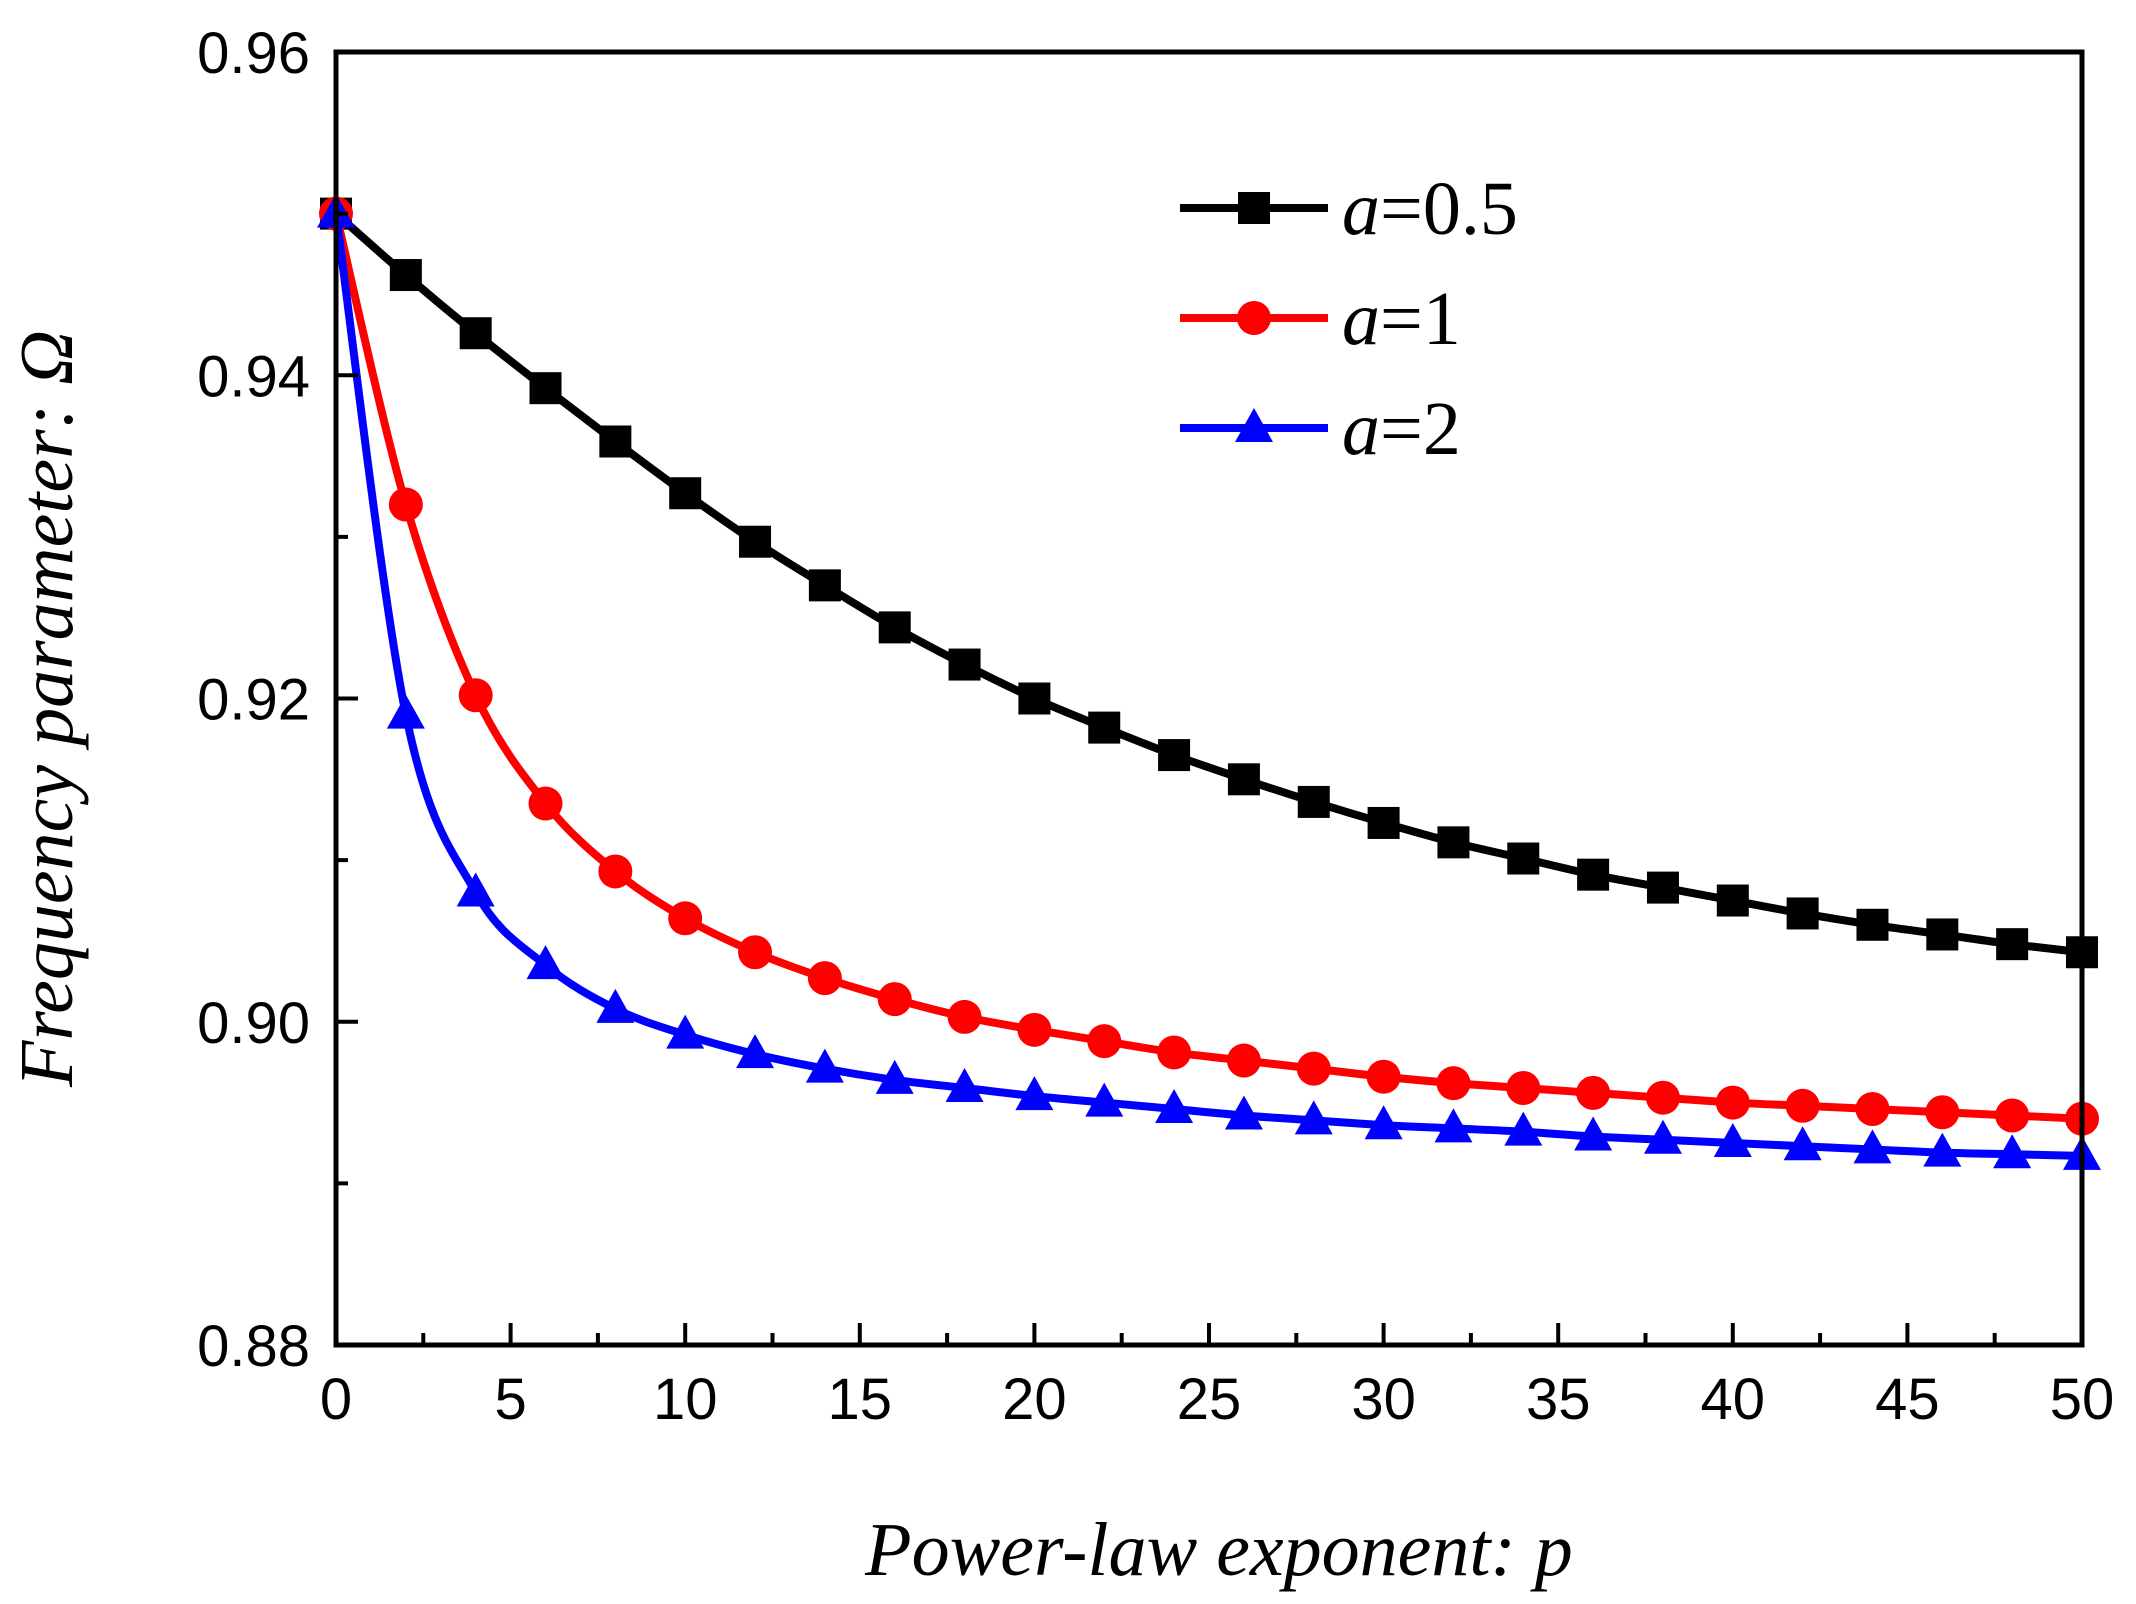  I want to click on legend-value: =2, so click(1420, 429).